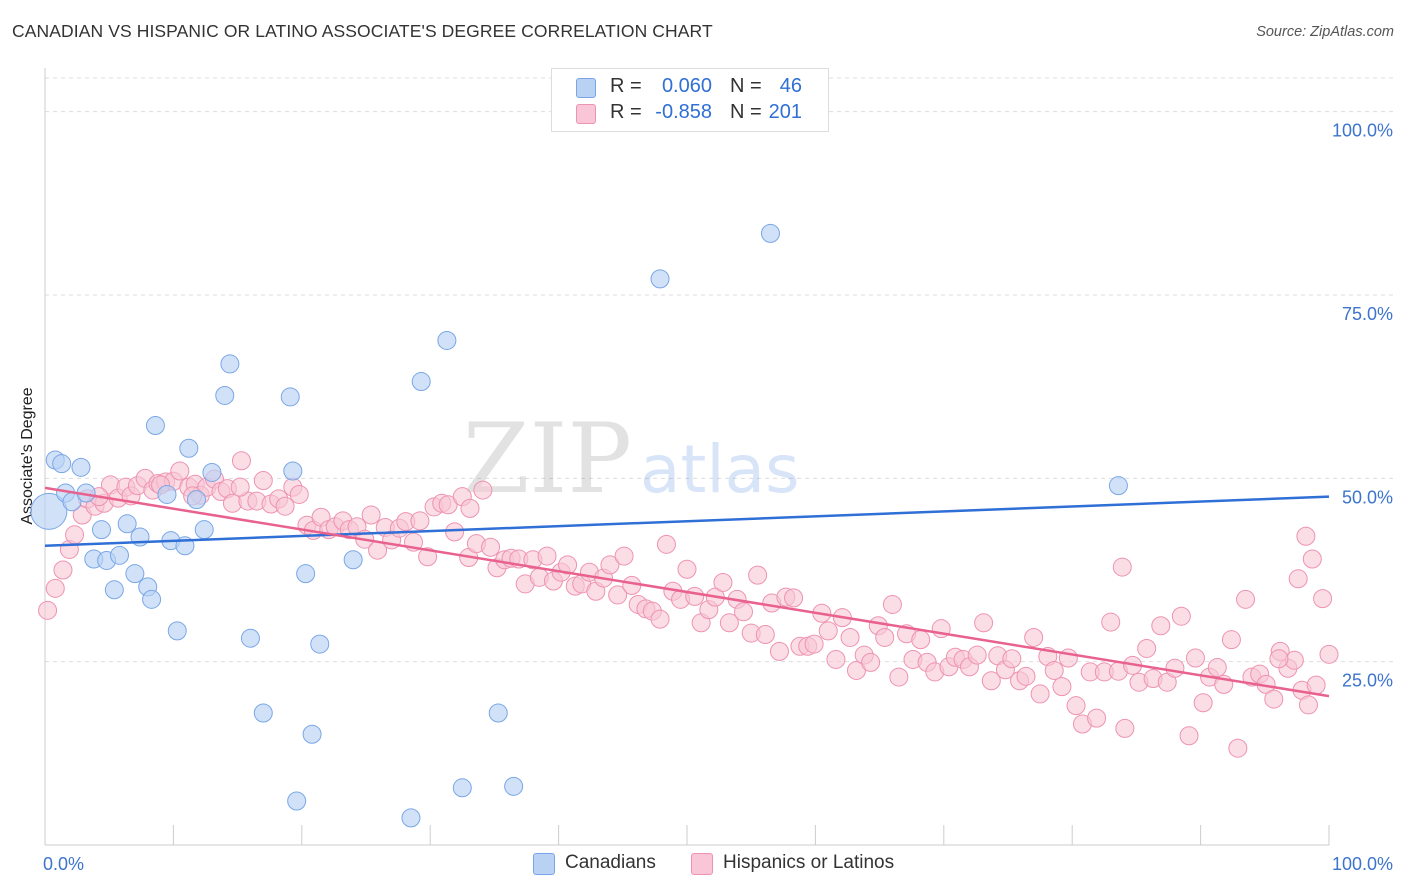  What do you see at coordinates (687, 521) in the screenshot?
I see `canadian-trend-line` at bounding box center [687, 521].